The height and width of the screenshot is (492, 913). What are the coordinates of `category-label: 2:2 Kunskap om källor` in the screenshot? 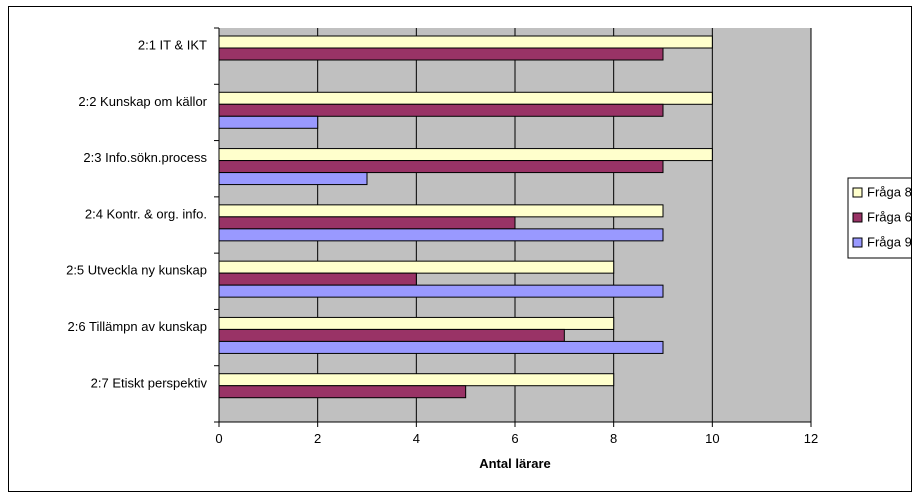 It's located at (142, 101).